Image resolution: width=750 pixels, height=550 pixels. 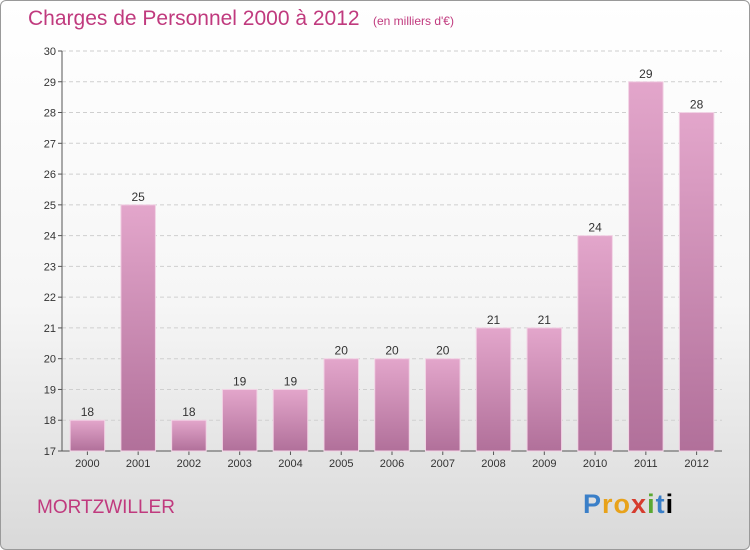 What do you see at coordinates (413, 21) in the screenshot?
I see `chart-subtitle: (en milliers d'€)` at bounding box center [413, 21].